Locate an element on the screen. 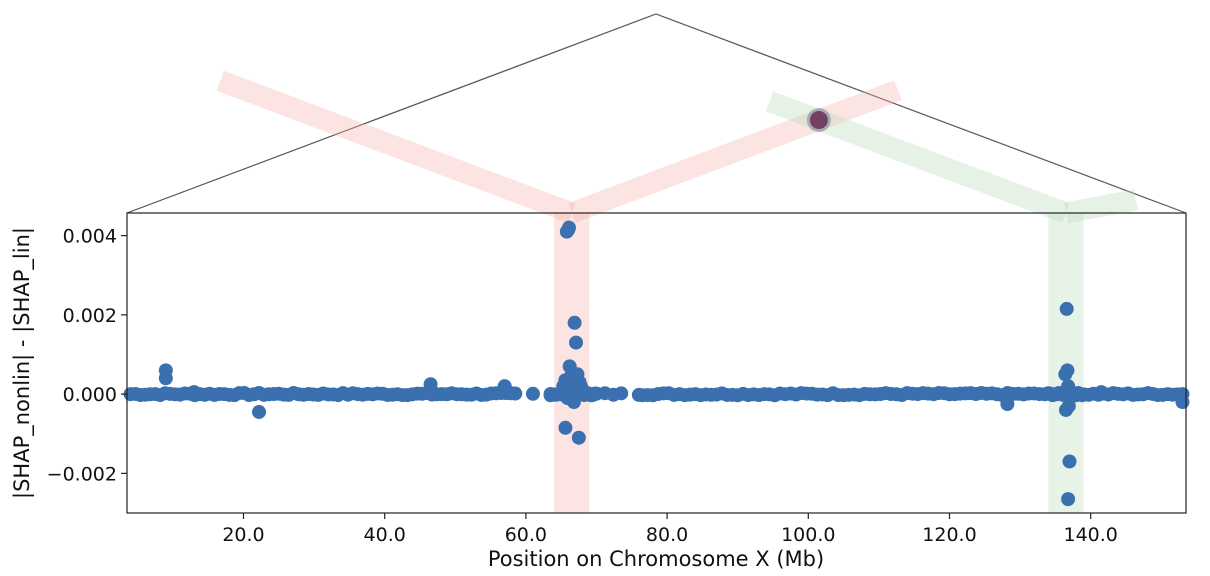 Image resolution: width=1210 pixels, height=576 pixels. y-axis-label: |SHAP_nonlin| - |SHAP_lin| is located at coordinates (22, 363).